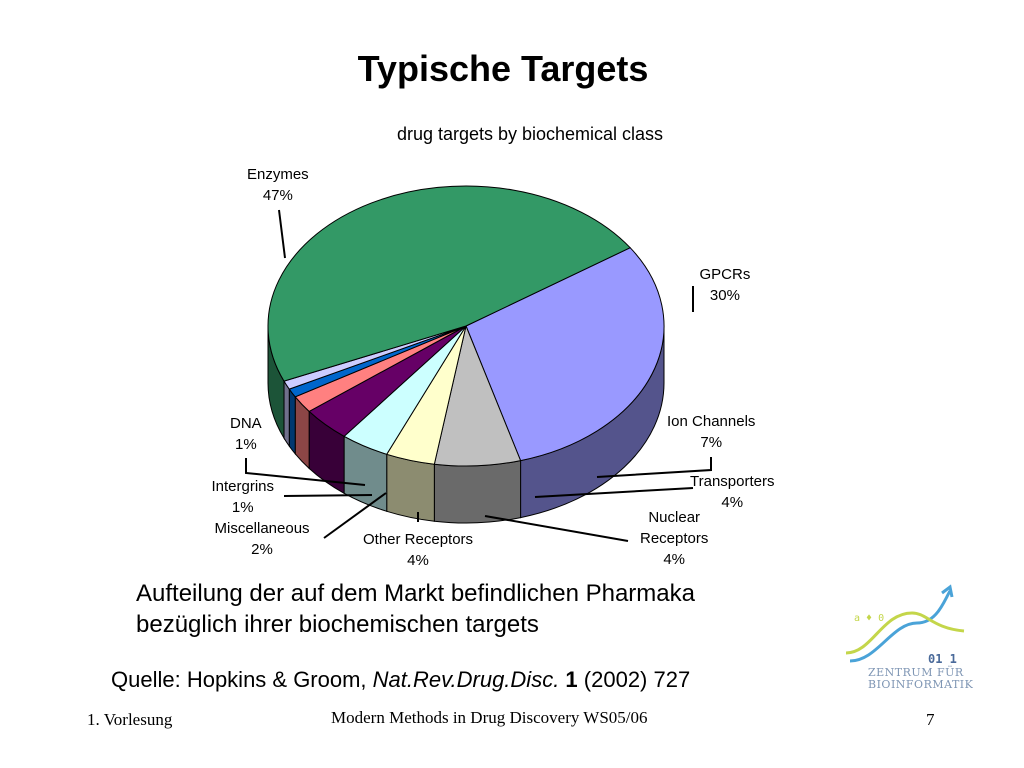 This screenshot has height=768, width=1024. I want to click on source-prefix: Quelle: Hopkins & Groom,, so click(242, 679).